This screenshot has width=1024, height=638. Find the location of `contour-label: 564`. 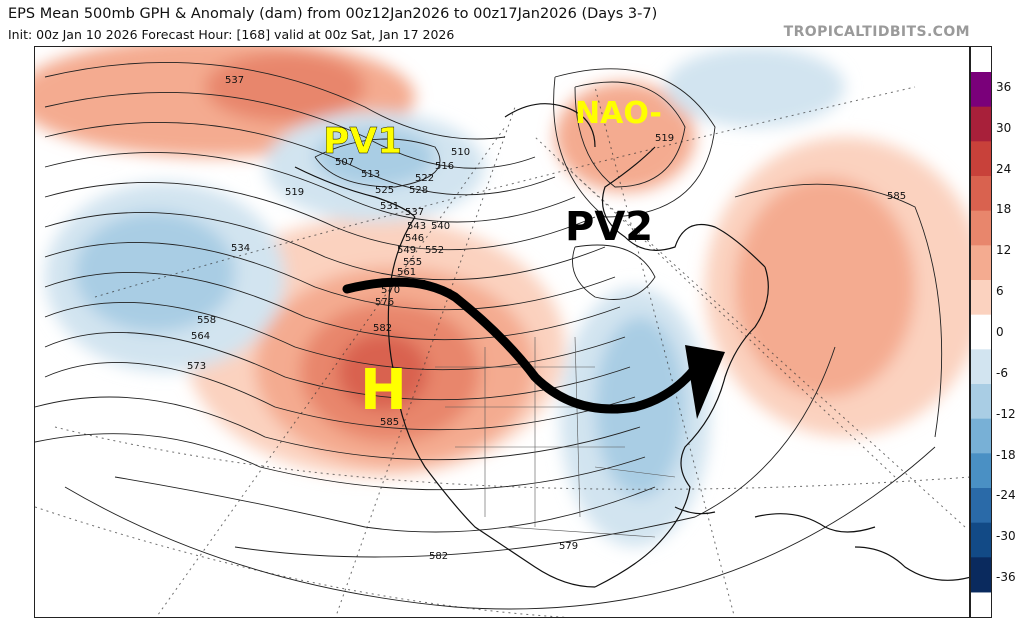

contour-label: 564 is located at coordinates (200, 336).